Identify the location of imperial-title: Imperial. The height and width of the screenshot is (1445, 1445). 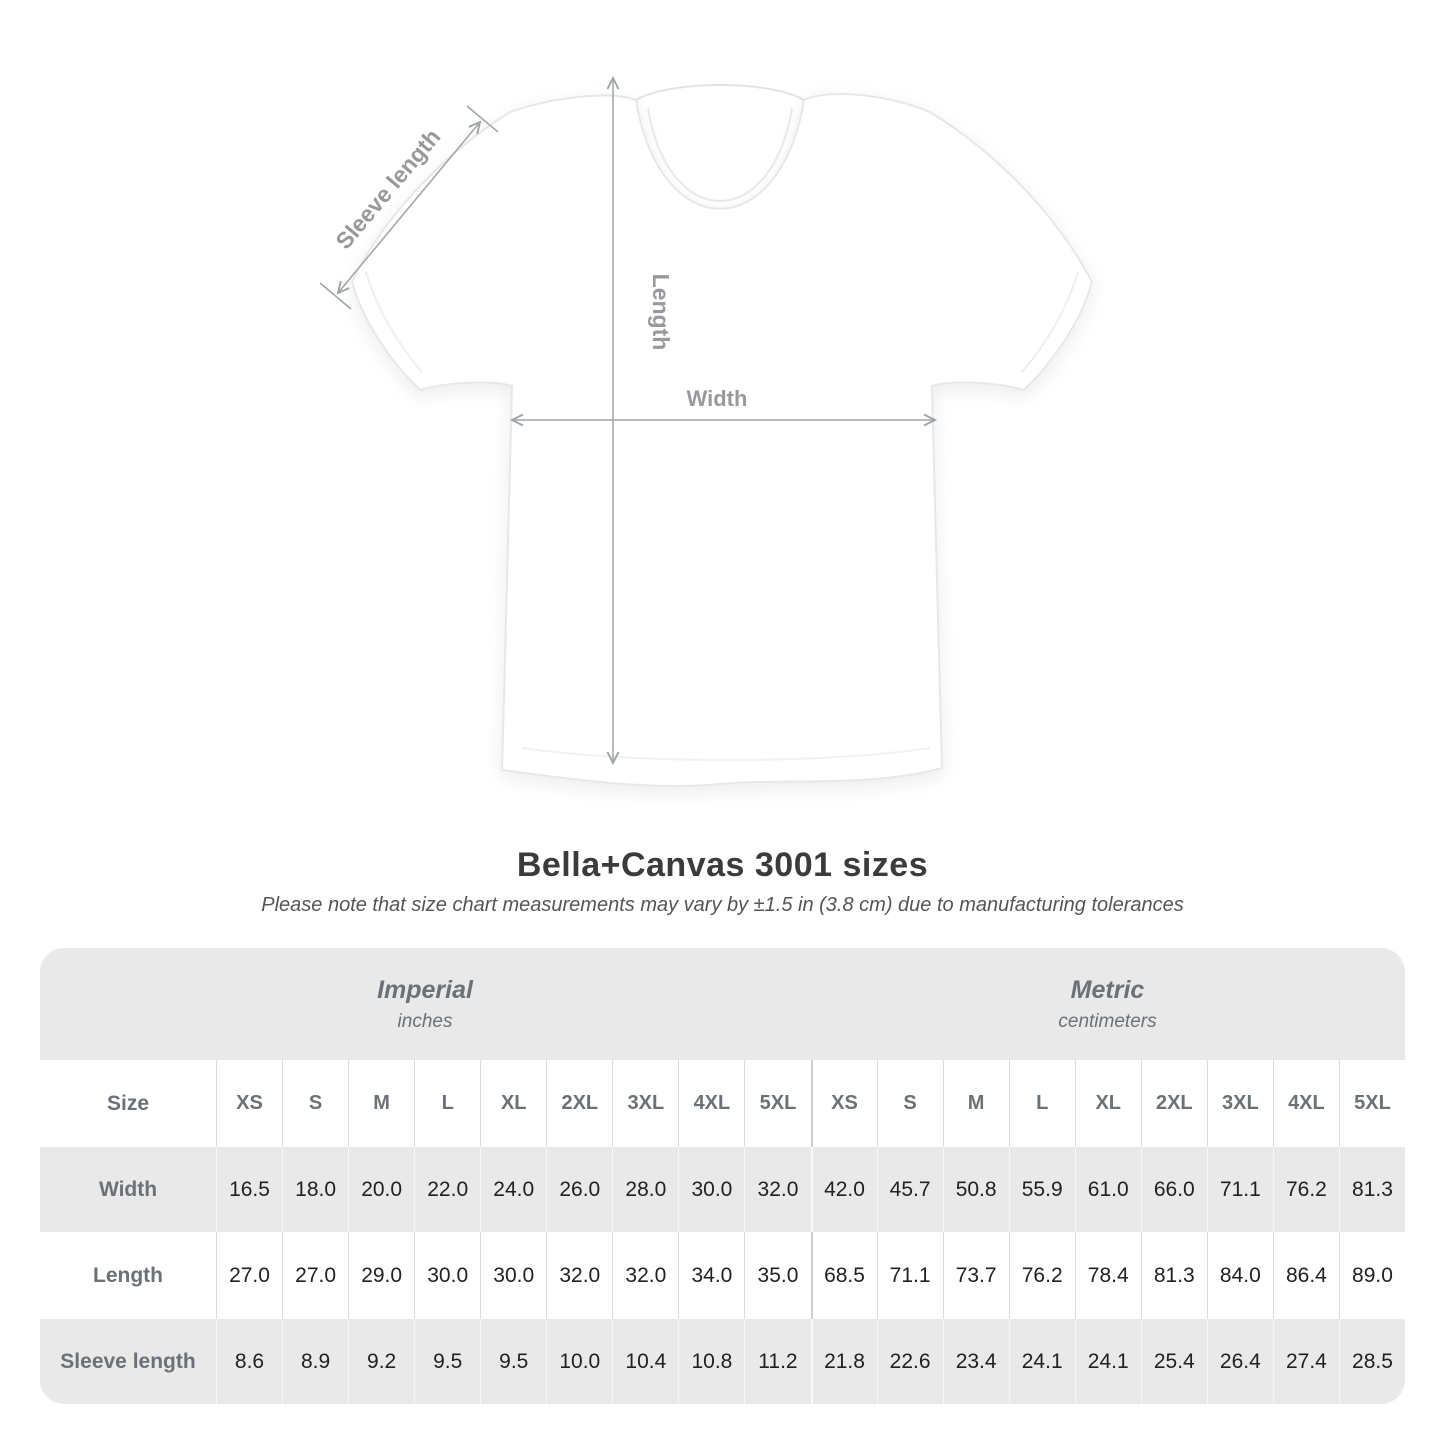
(425, 989).